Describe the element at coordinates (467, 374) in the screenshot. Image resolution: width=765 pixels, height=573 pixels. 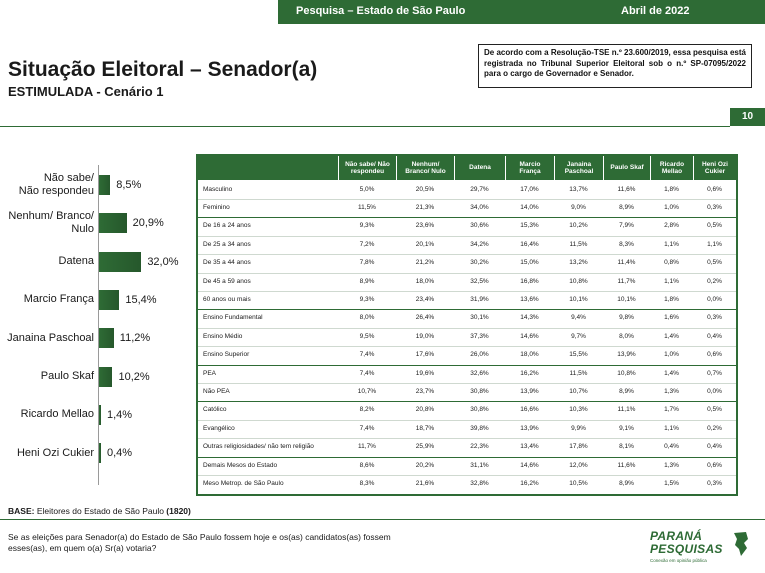
I see `table-row: PEA 7,4% 19,6% 32,6% 16,2% 11,5% 10,8% 1,4% 0,7%` at that location.